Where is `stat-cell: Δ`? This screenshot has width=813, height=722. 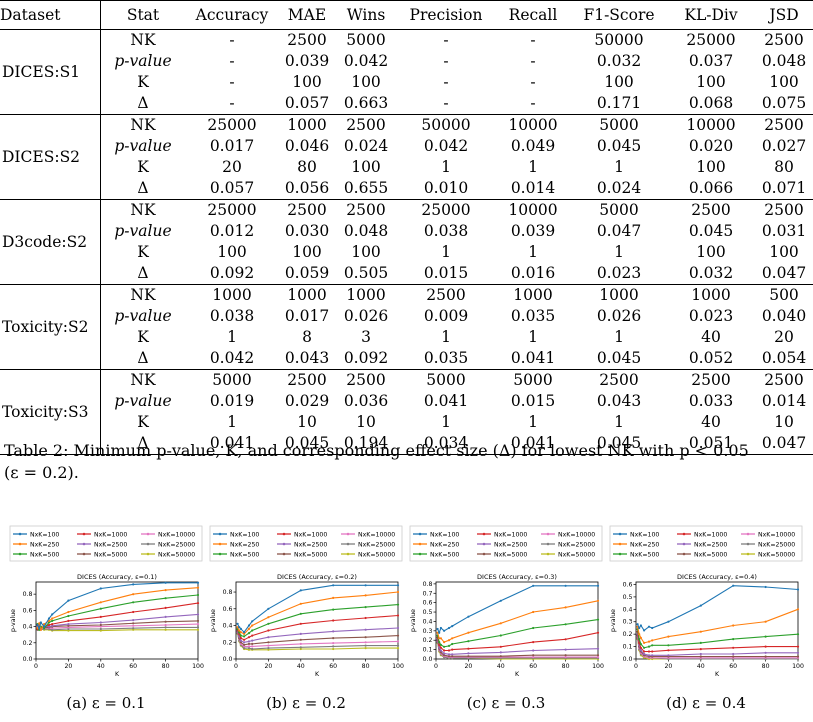
stat-cell: Δ is located at coordinates (142, 189).